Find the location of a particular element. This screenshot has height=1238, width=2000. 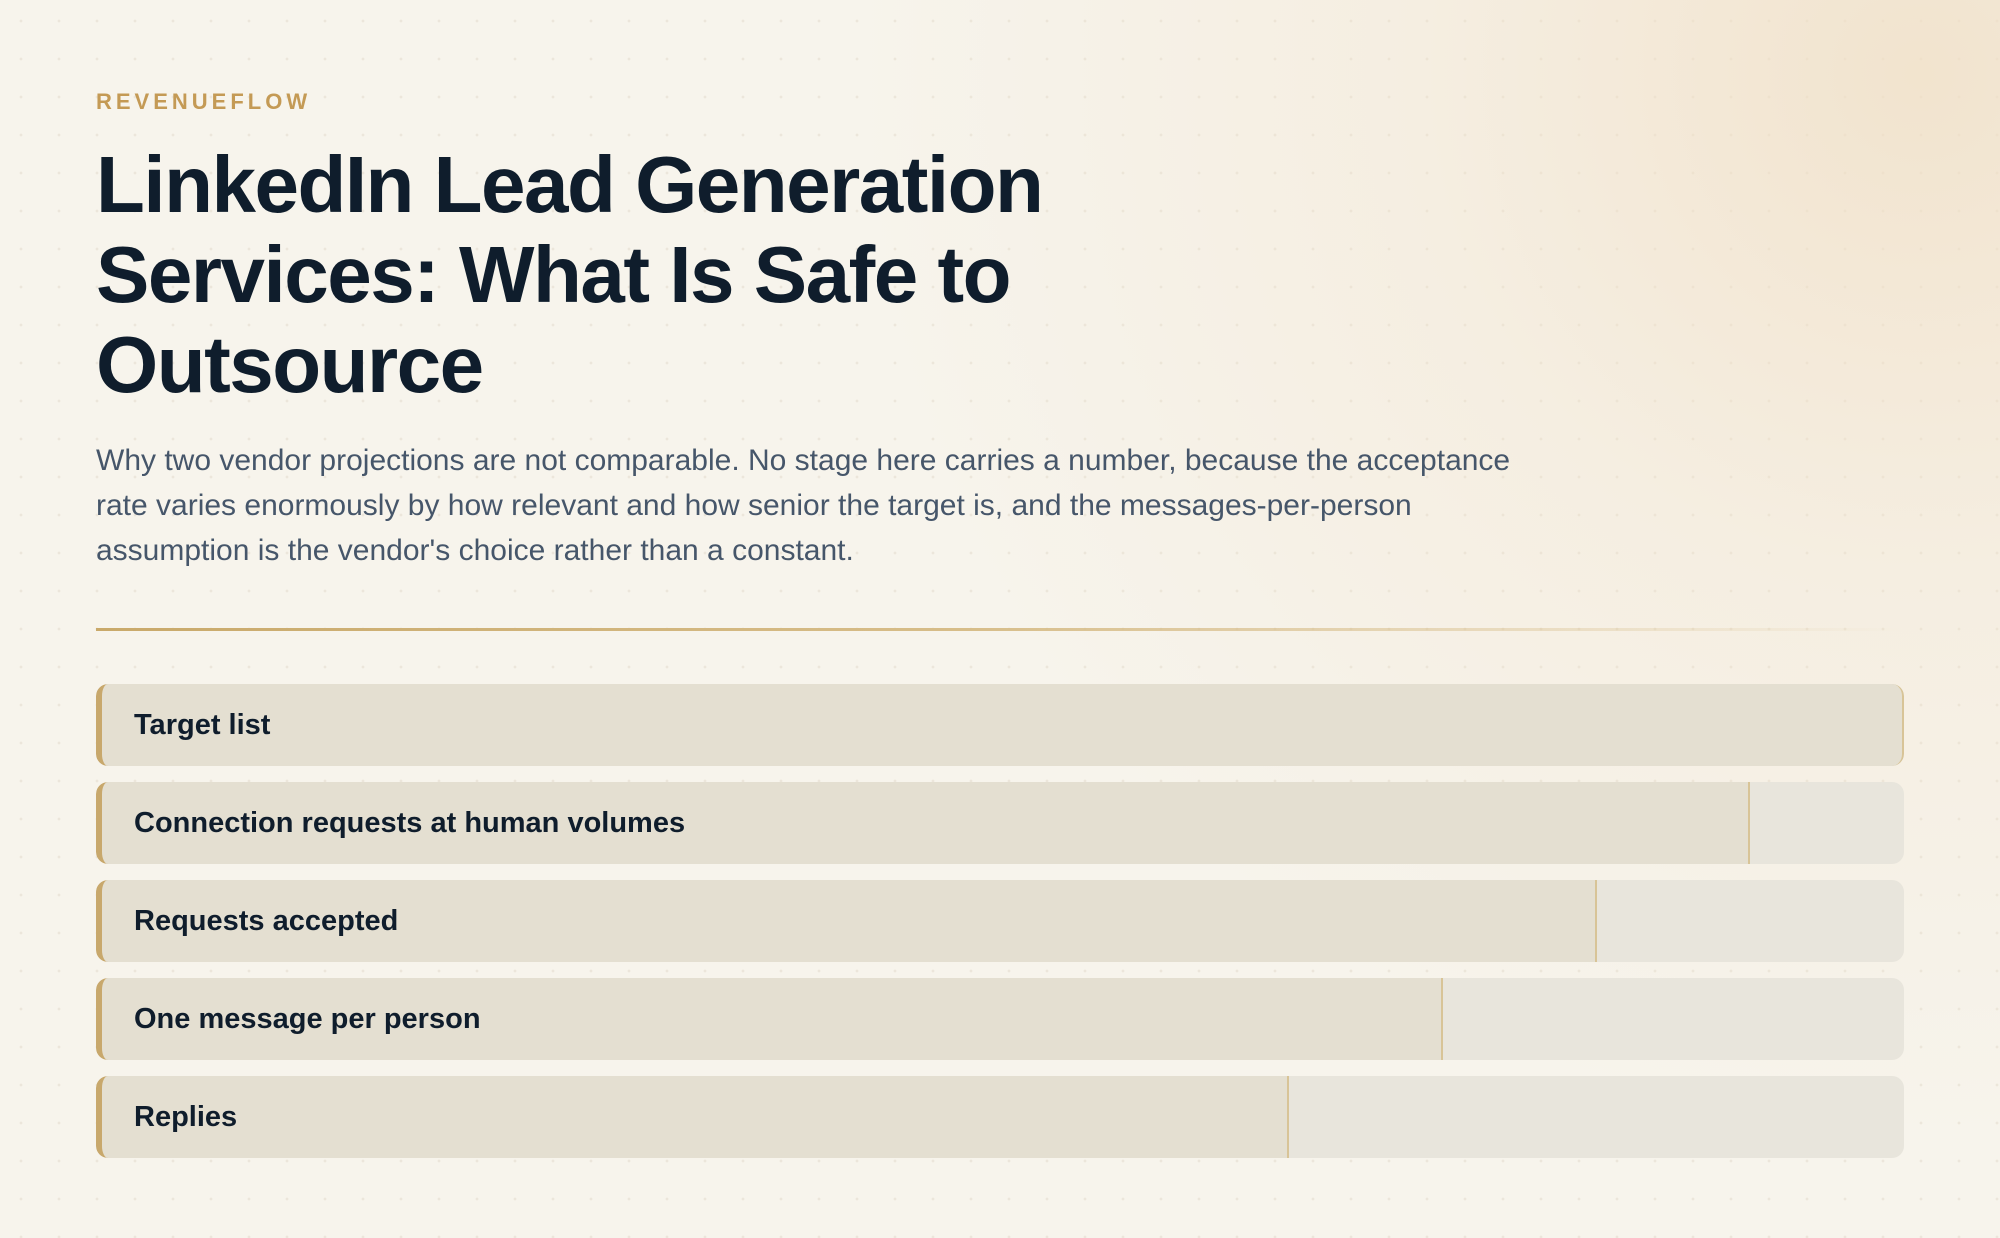

funnel-stage-label: Replies is located at coordinates (186, 1117).